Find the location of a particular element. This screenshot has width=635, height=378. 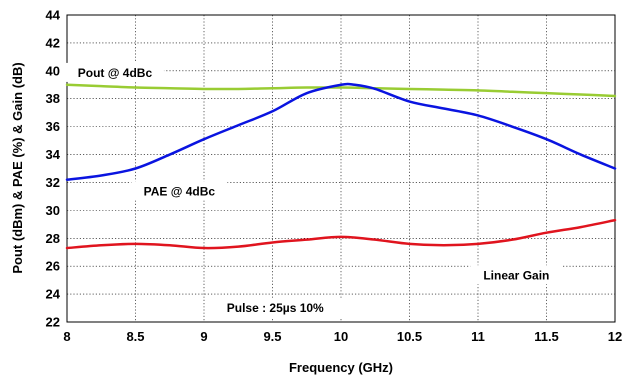

x-tick-label: 12 is located at coordinates (615, 336).